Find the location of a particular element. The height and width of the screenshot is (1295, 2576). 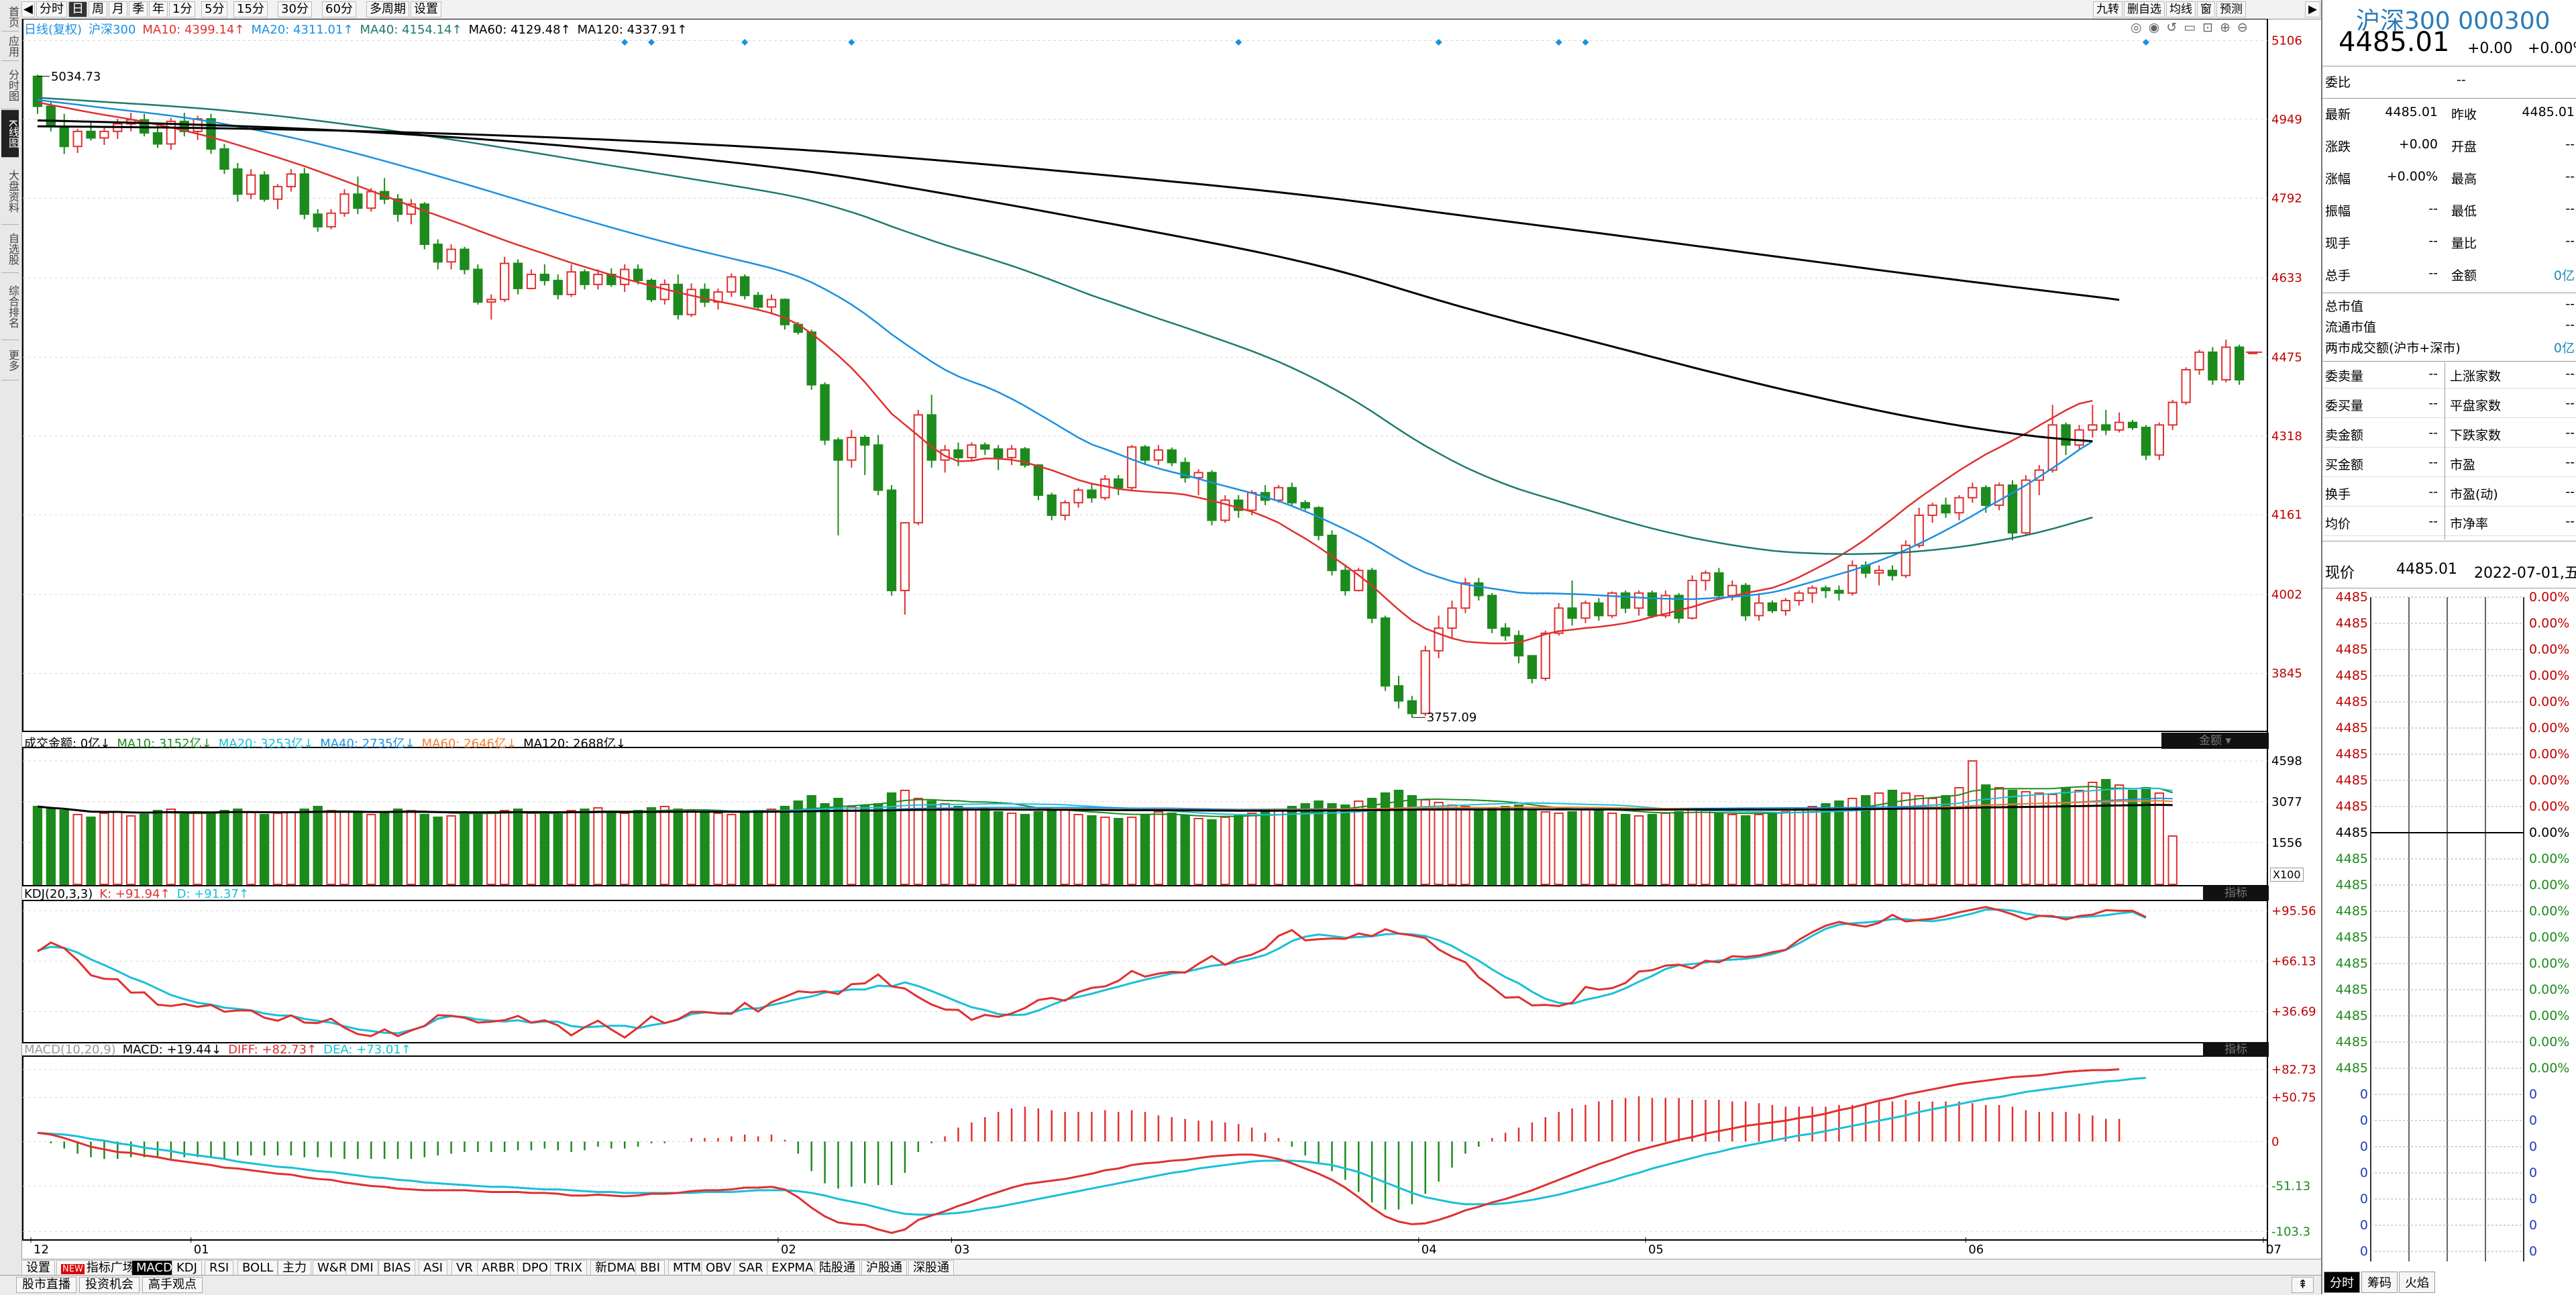

period-tab: 分时 is located at coordinates (51, 9).